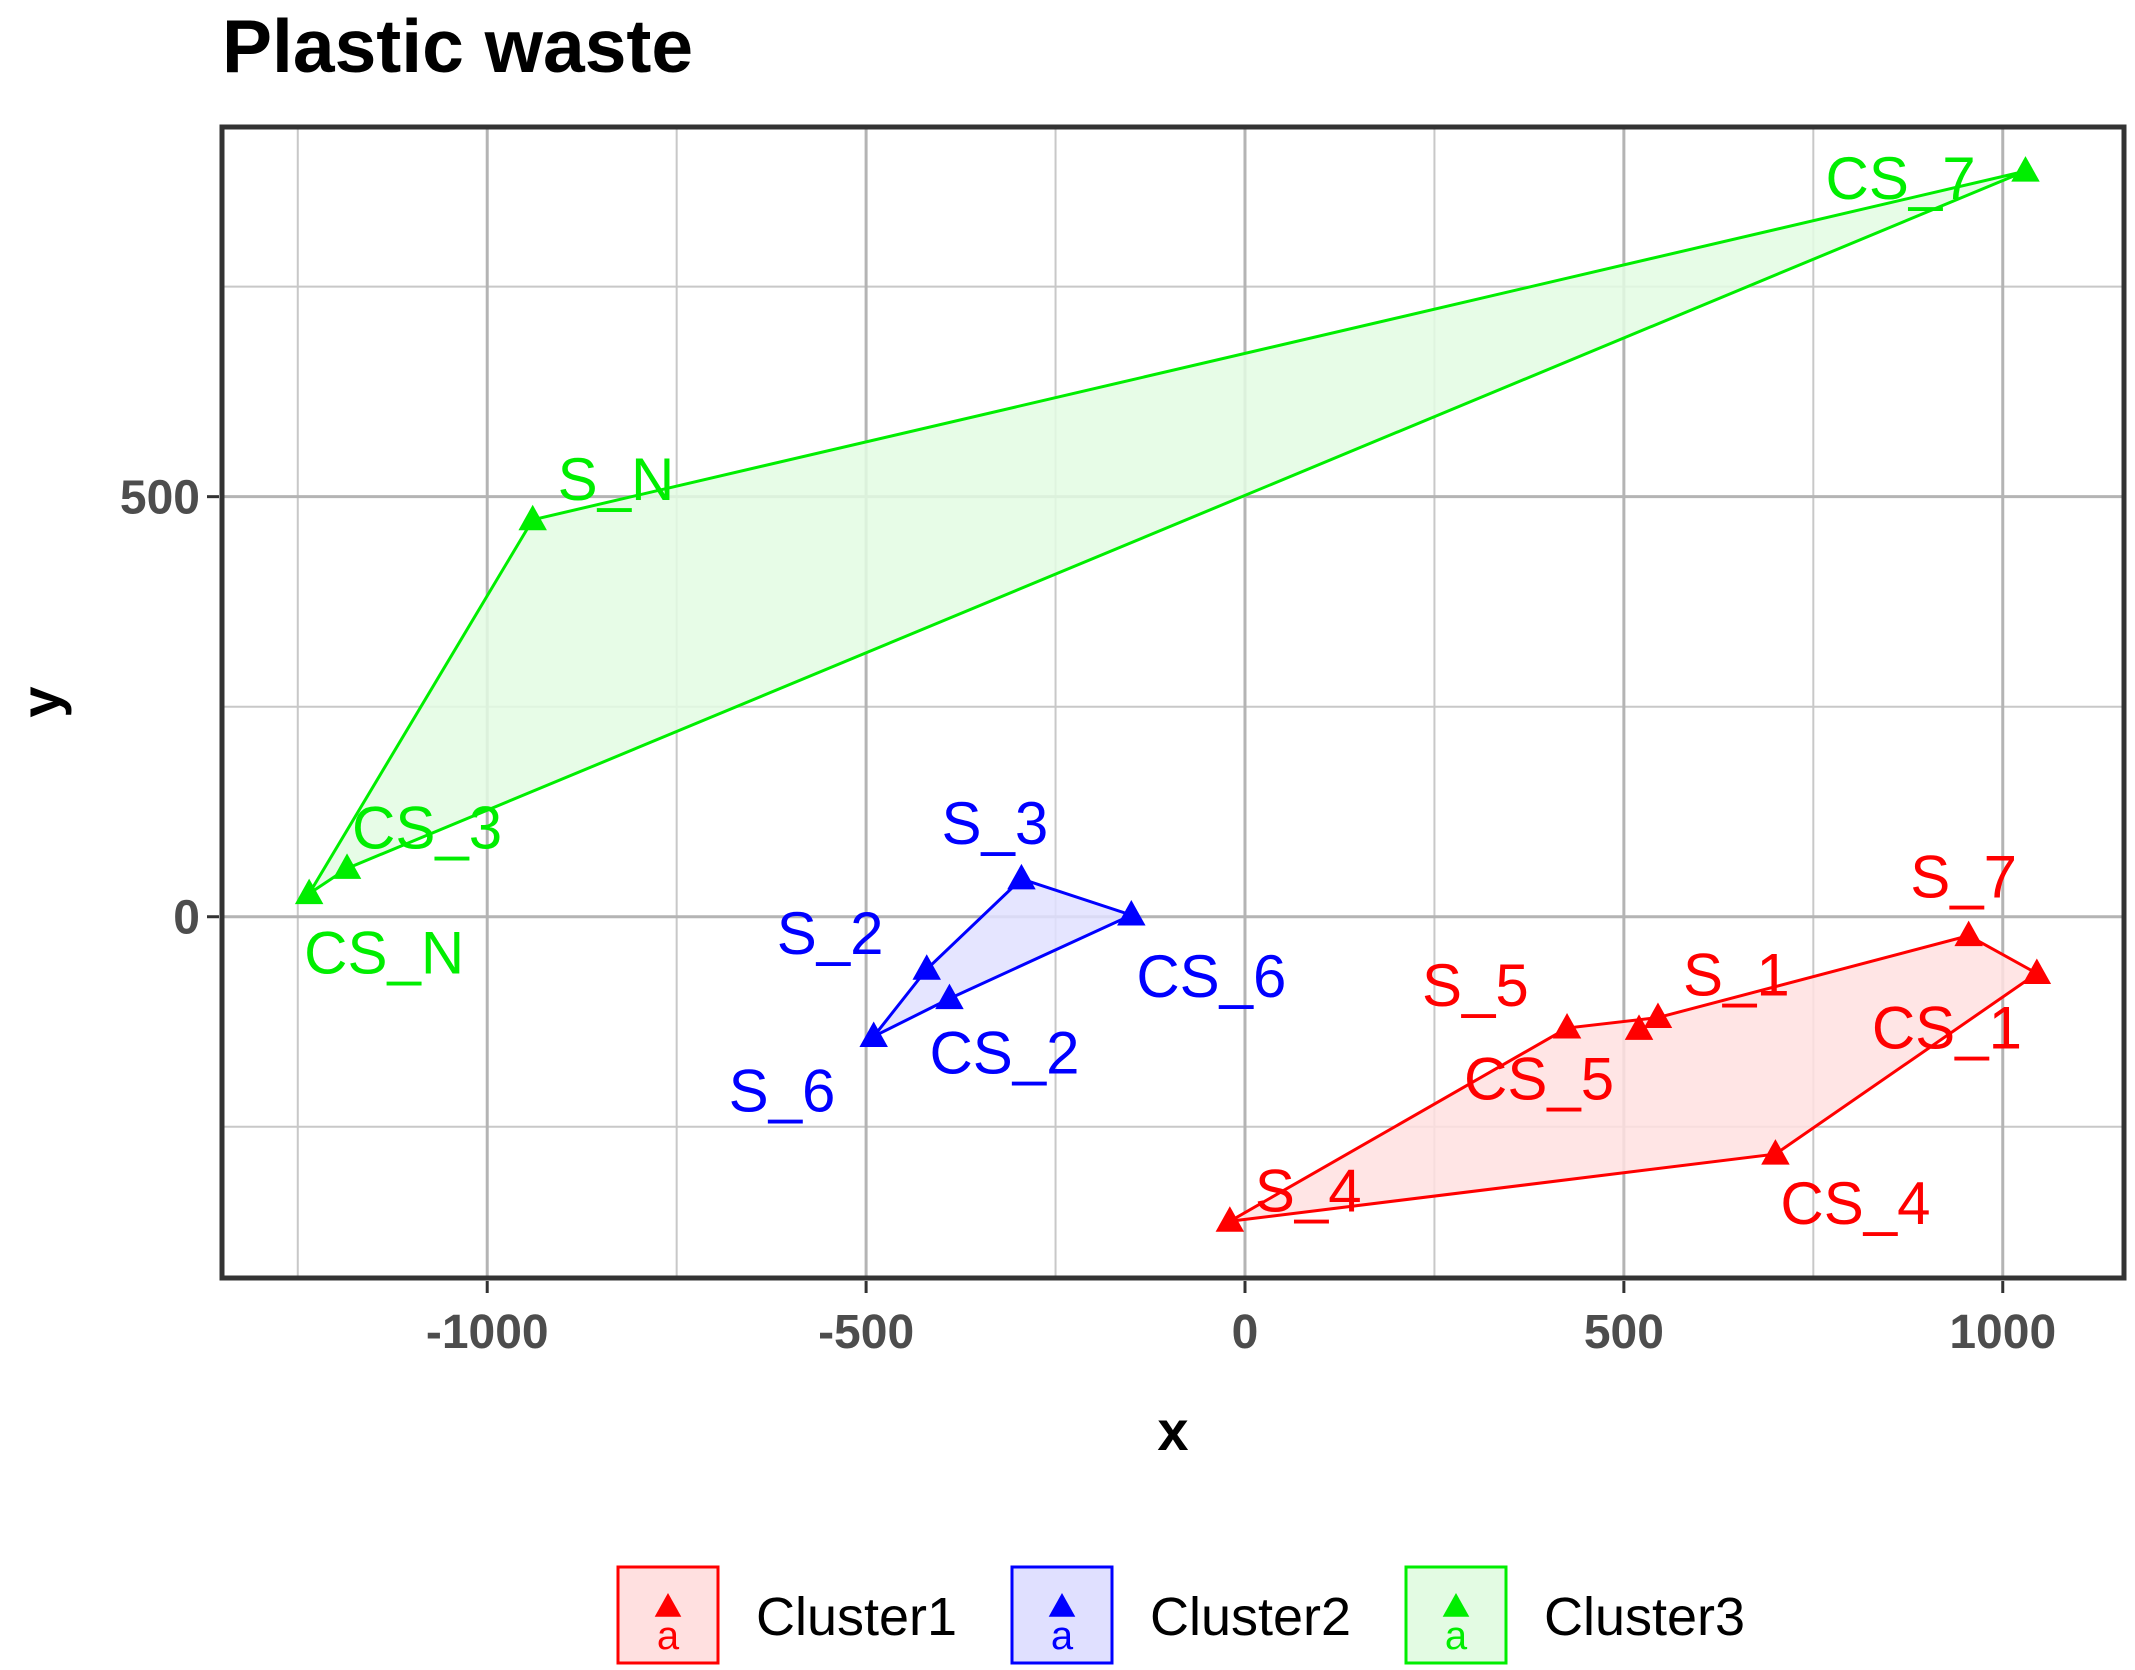 The width and height of the screenshot is (2135, 1670). Describe the element at coordinates (384, 953) in the screenshot. I see `point-label-cs-n: CS_N` at that location.